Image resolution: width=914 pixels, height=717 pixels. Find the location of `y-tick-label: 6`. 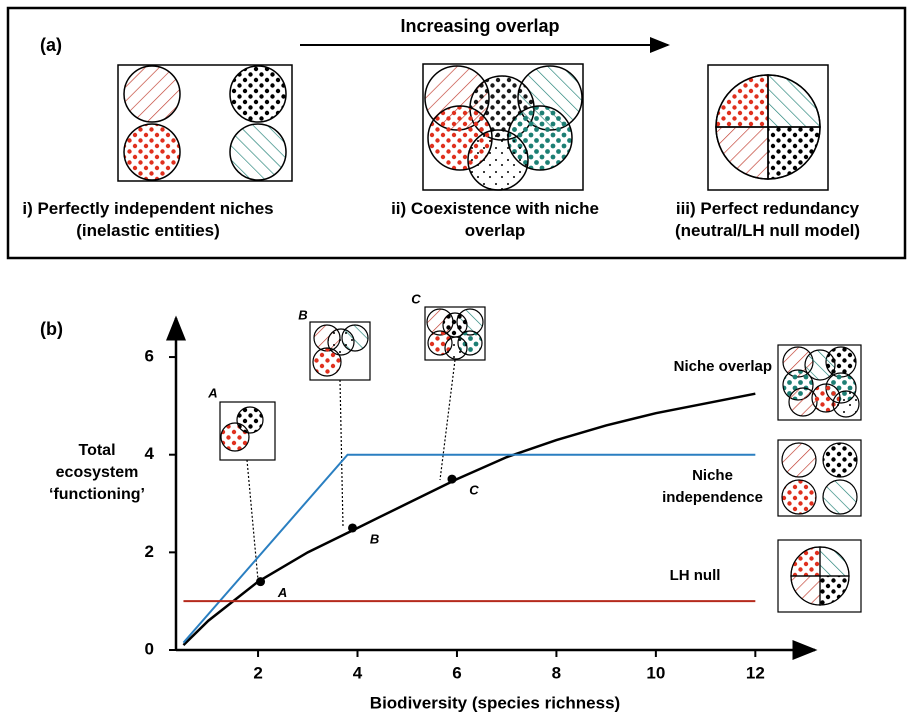

y-tick-label: 6 is located at coordinates (149, 356).